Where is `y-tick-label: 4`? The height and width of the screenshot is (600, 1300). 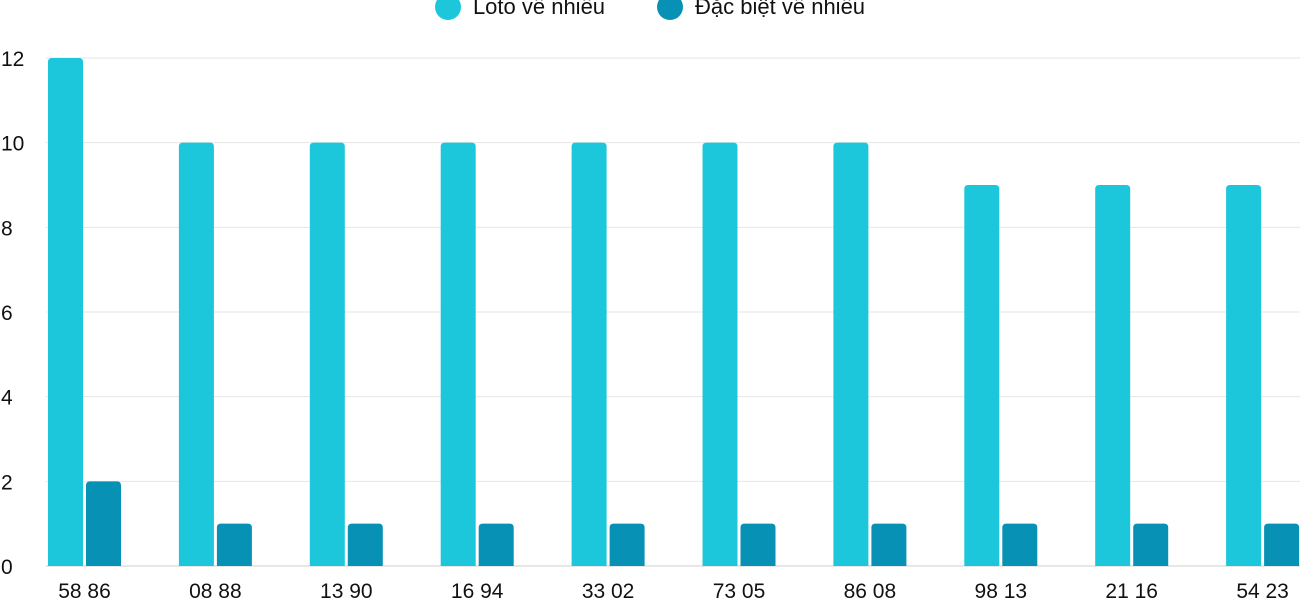
y-tick-label: 4 is located at coordinates (7, 398).